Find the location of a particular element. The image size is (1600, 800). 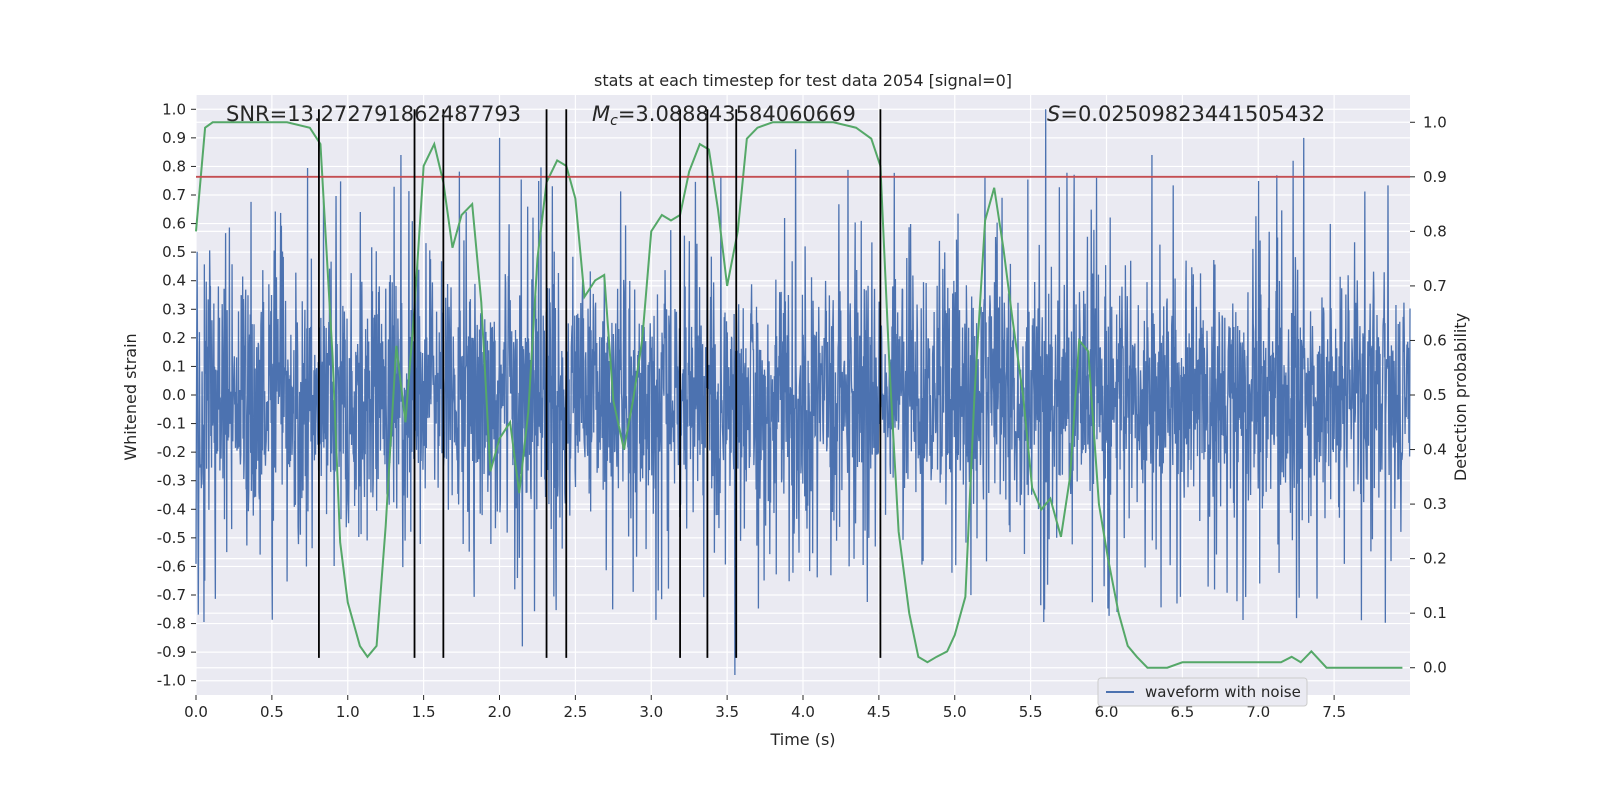

left-y-tick-label: 0.3 is located at coordinates (174, 309).